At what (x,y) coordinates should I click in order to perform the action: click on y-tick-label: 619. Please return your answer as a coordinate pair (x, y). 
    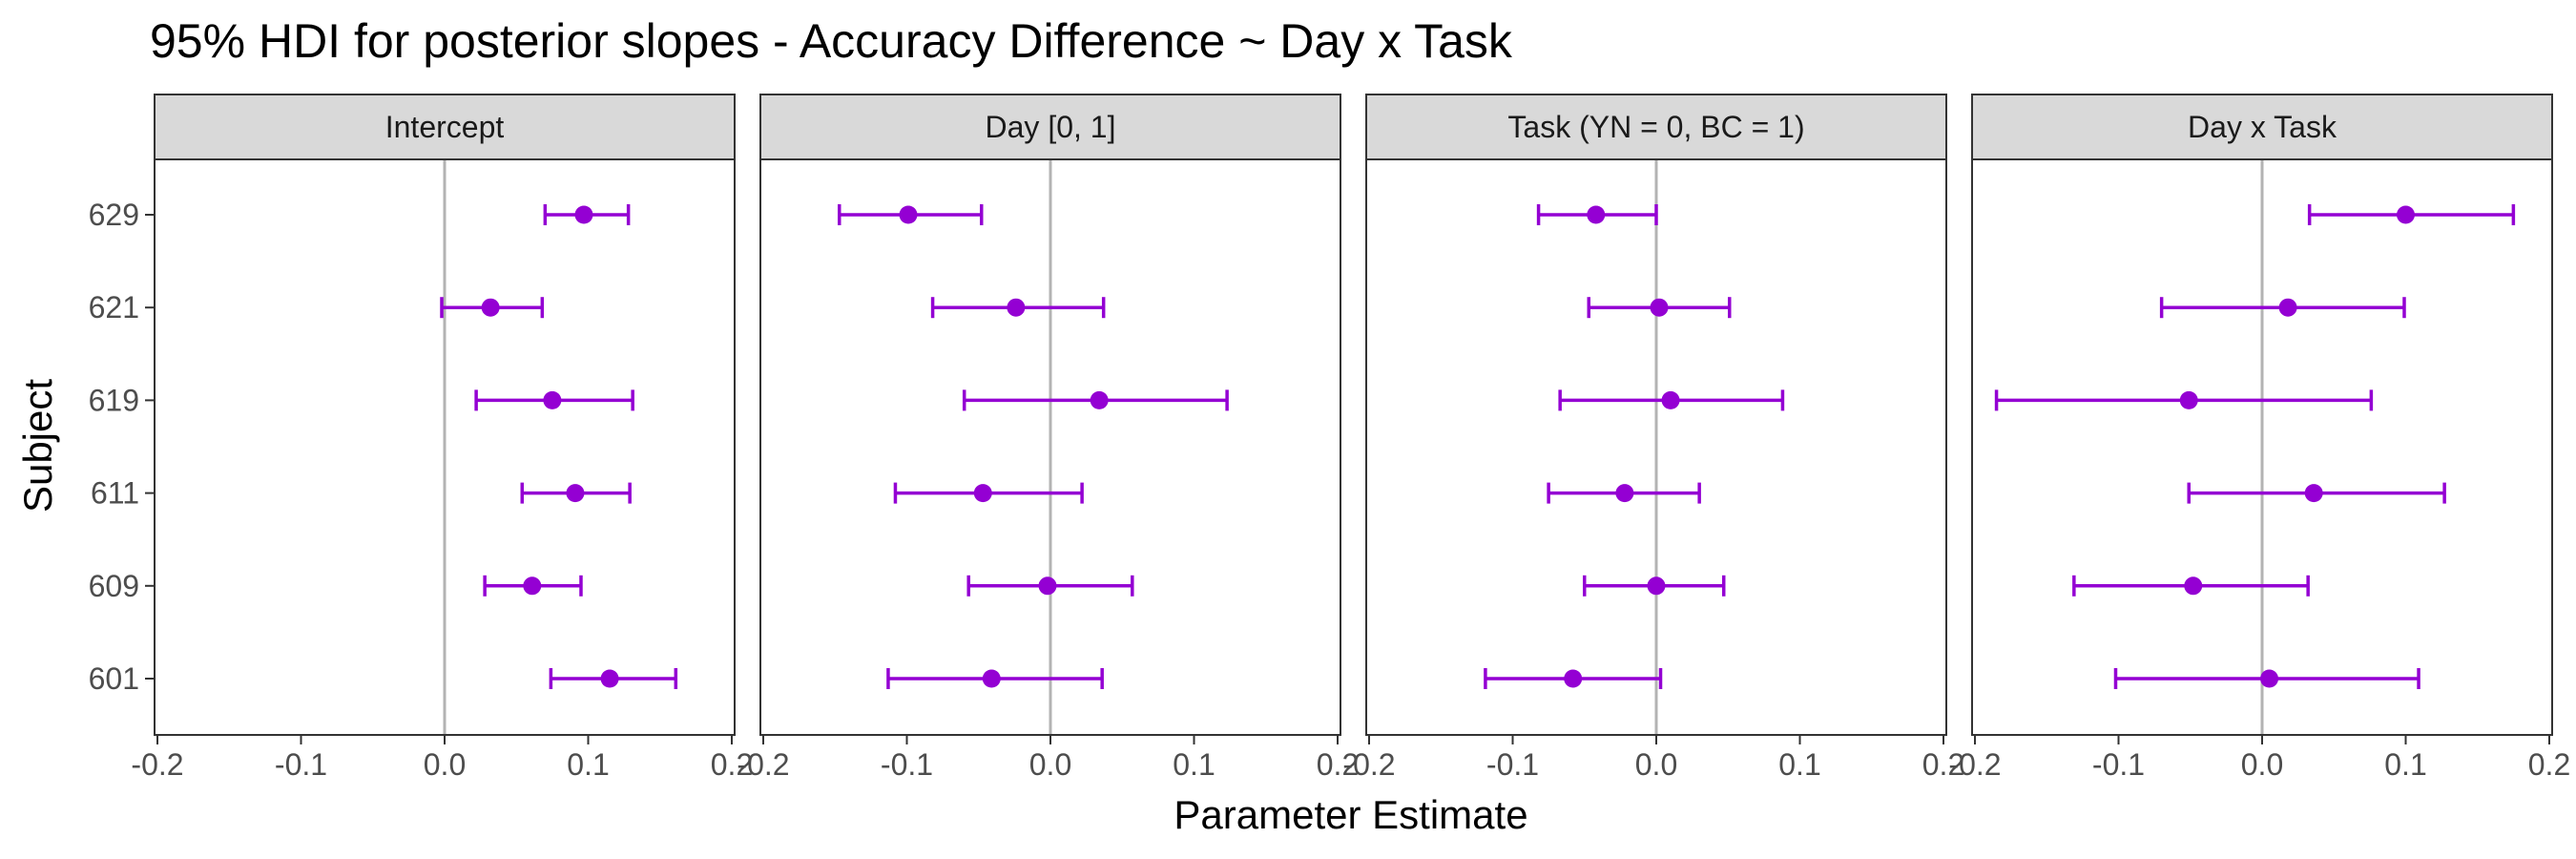
    Looking at the image, I should click on (114, 400).